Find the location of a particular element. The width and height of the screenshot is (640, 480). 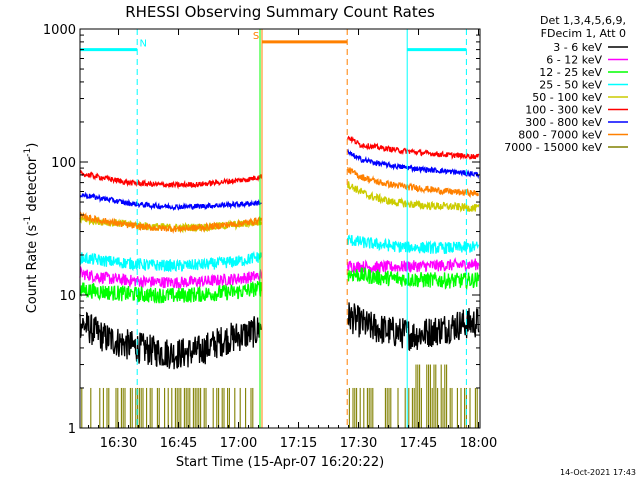

series-800-7000keV is located at coordinates (279, 200).